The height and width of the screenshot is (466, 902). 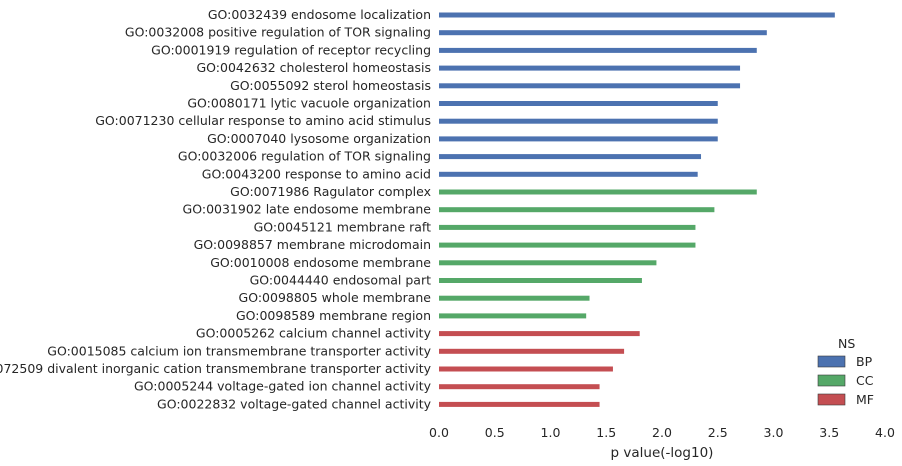 I want to click on category-label: GO:0071986 Ragulator complex, so click(x=330, y=191).